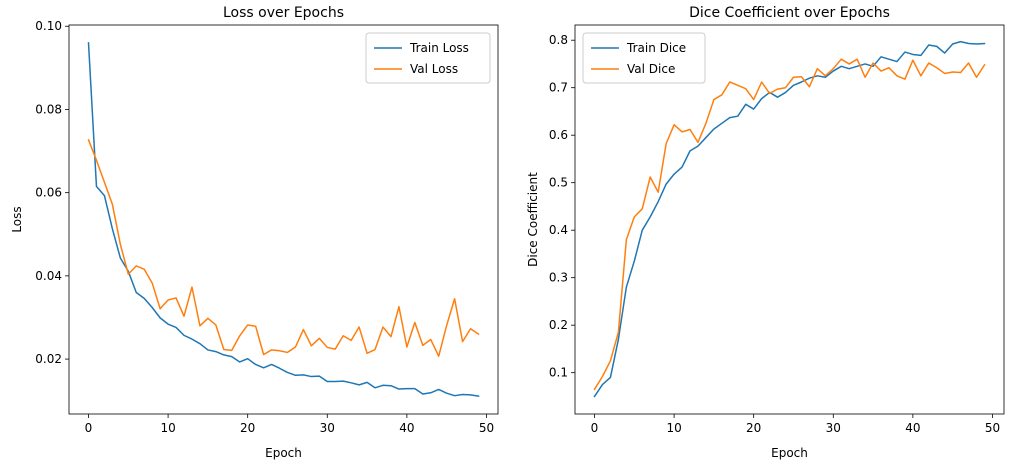 The image size is (1010, 470). I want to click on y-tick-label: 0.4, so click(558, 230).